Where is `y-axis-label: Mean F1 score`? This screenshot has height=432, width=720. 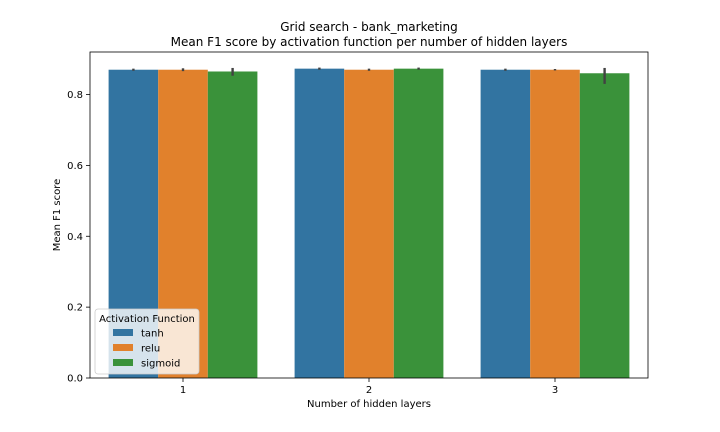 y-axis-label: Mean F1 score is located at coordinates (57, 215).